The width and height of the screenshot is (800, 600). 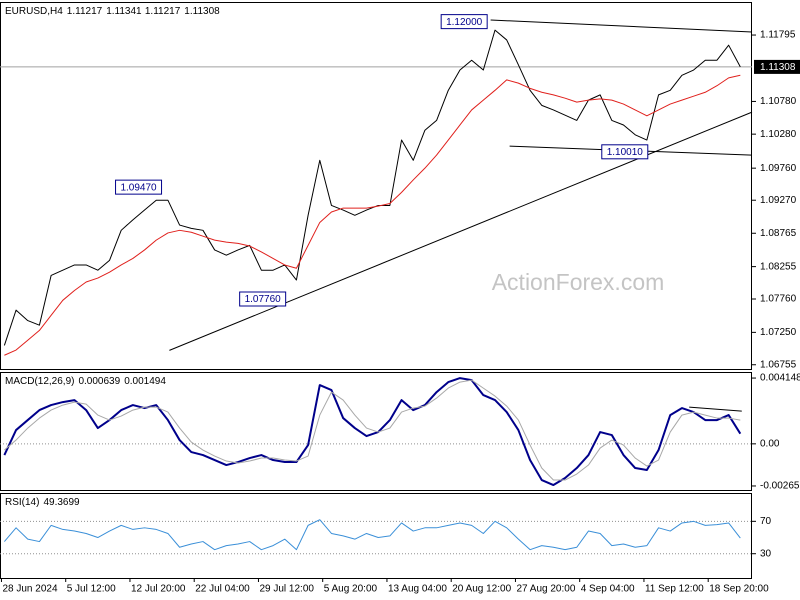 I want to click on header-value: 49.3699, so click(x=61, y=502).